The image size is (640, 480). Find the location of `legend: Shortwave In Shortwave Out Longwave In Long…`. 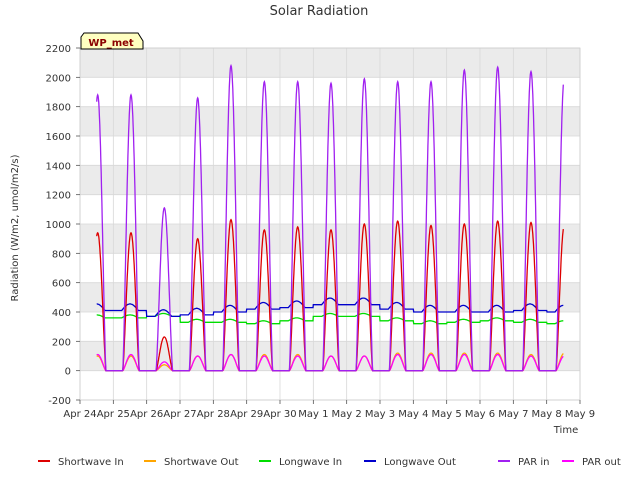

legend: Shortwave In Shortwave Out Longwave In Long… is located at coordinates (329, 462).